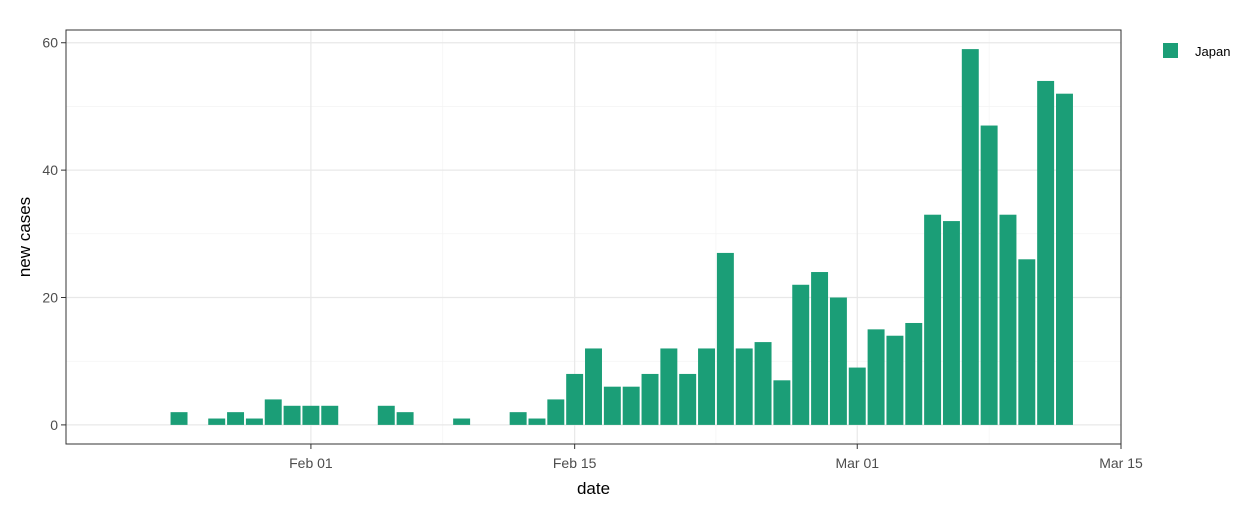 The image size is (1250, 516). What do you see at coordinates (54, 425) in the screenshot?
I see `y-tick-label: 0` at bounding box center [54, 425].